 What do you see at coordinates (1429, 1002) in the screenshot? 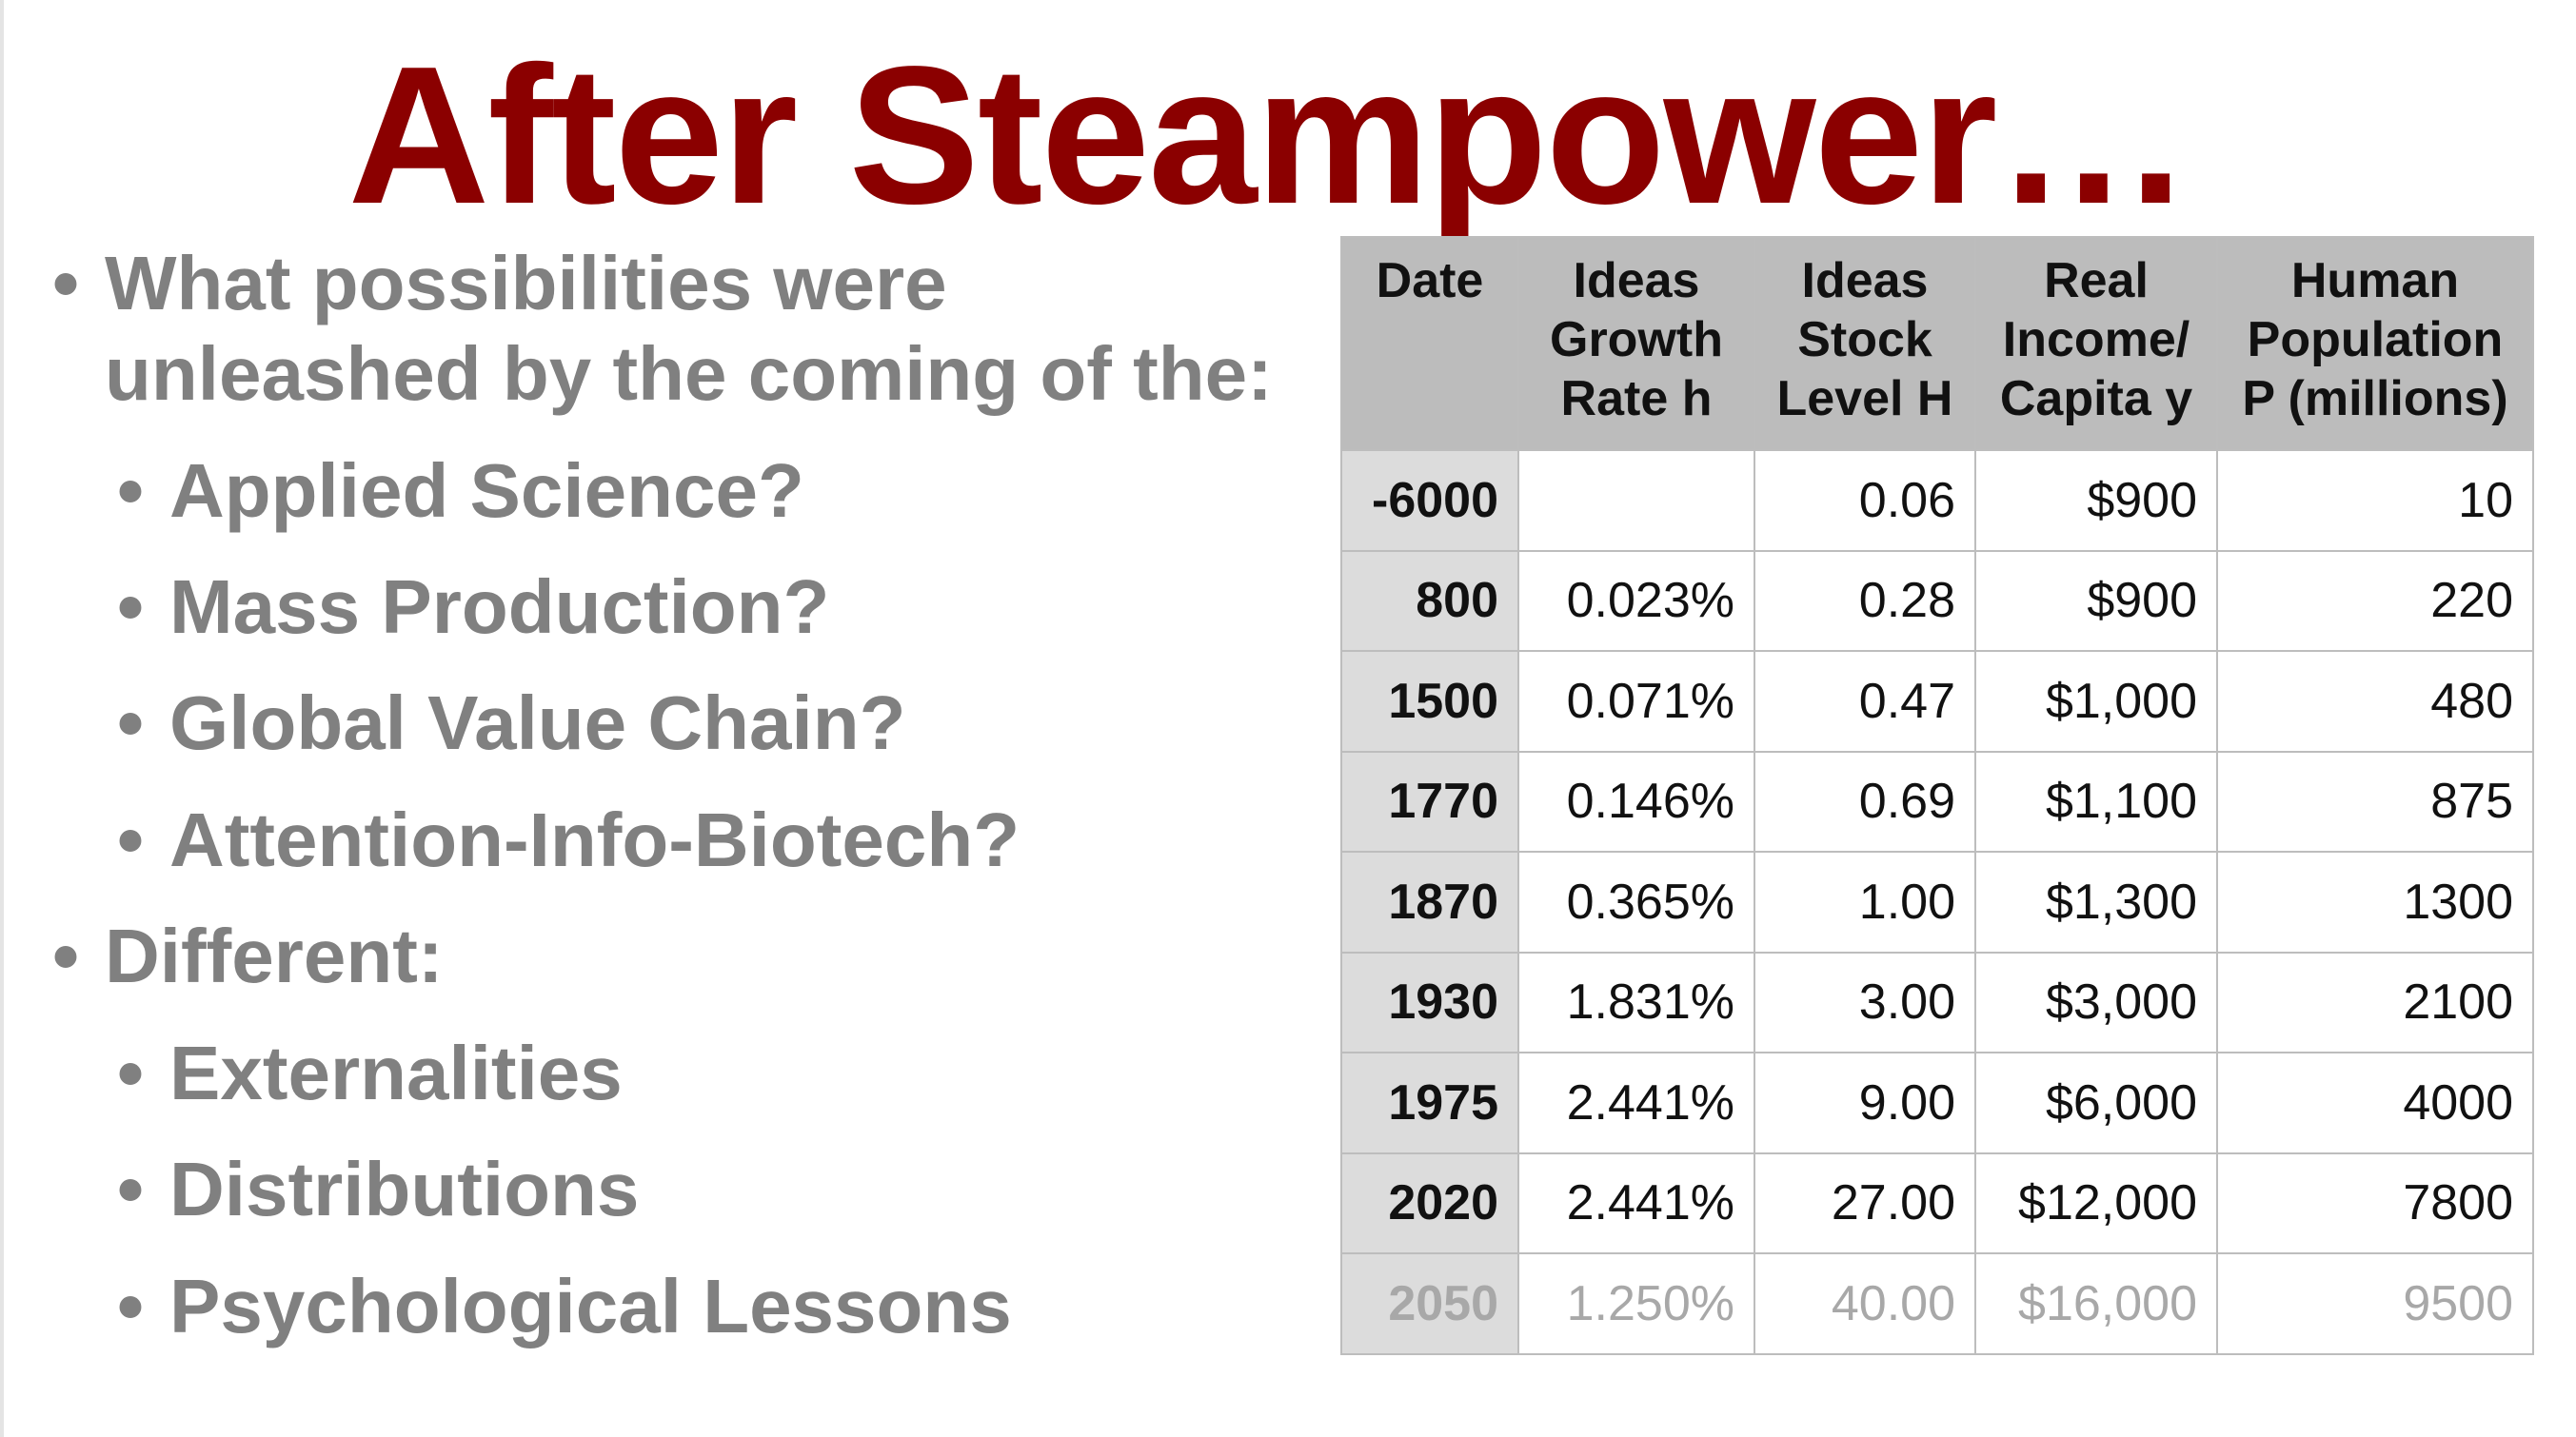
I see `cell-date: 1930` at bounding box center [1429, 1002].